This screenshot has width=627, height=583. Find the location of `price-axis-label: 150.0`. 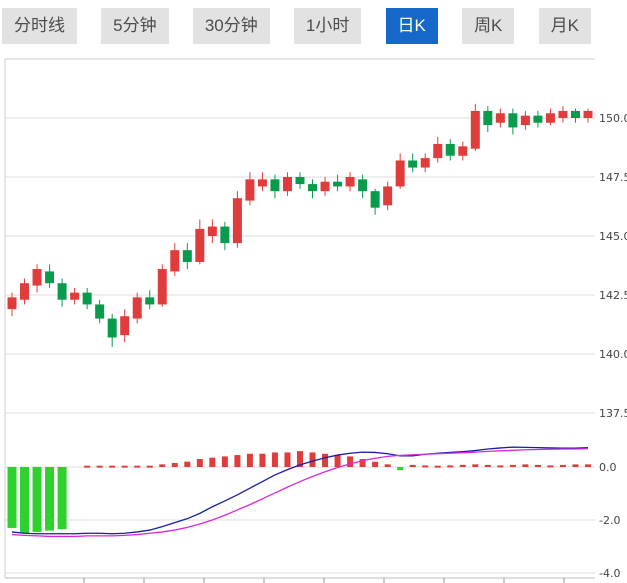

price-axis-label: 150.0 is located at coordinates (613, 118).